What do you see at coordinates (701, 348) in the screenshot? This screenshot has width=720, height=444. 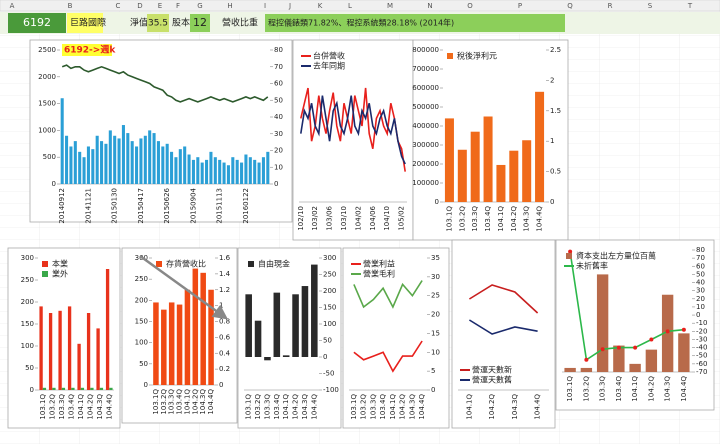 I see `y2-tick-label: -40` at bounding box center [701, 348].